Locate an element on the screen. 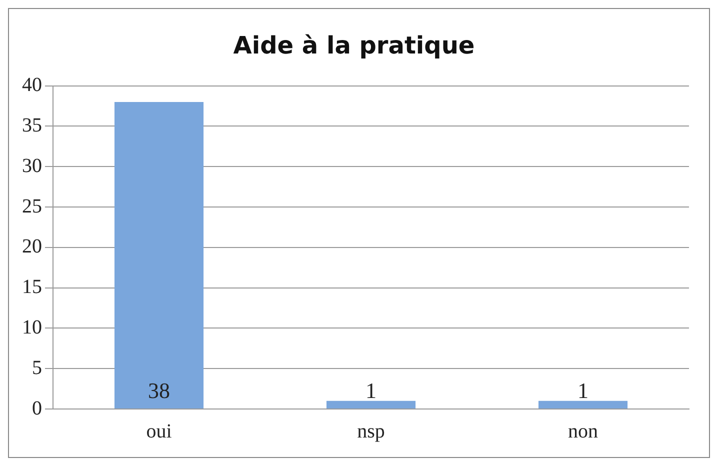 The image size is (718, 466). x-tick-label: nsp is located at coordinates (371, 431).